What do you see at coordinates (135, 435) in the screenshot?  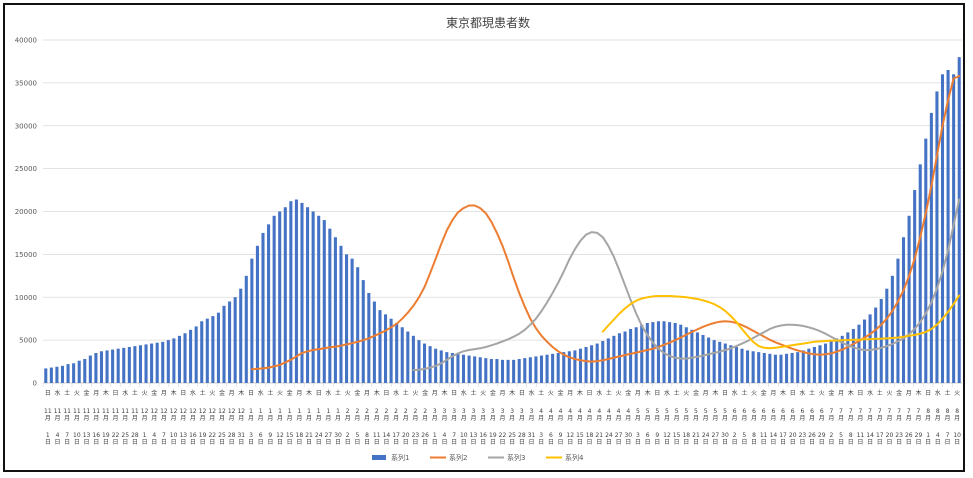 I see `x-day-label: 28` at bounding box center [135, 435].